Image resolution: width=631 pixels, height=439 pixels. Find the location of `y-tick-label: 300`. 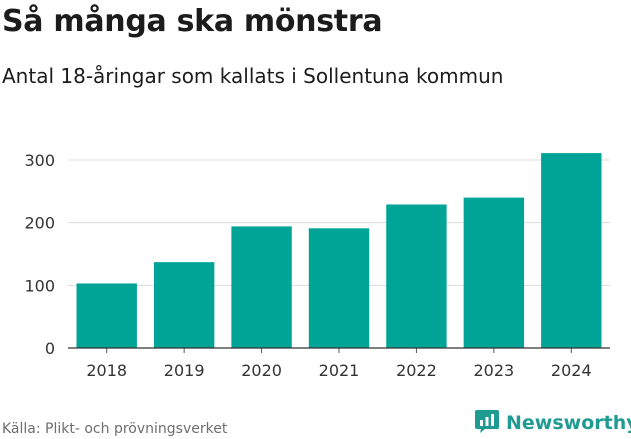

y-tick-label: 300 is located at coordinates (39, 160).